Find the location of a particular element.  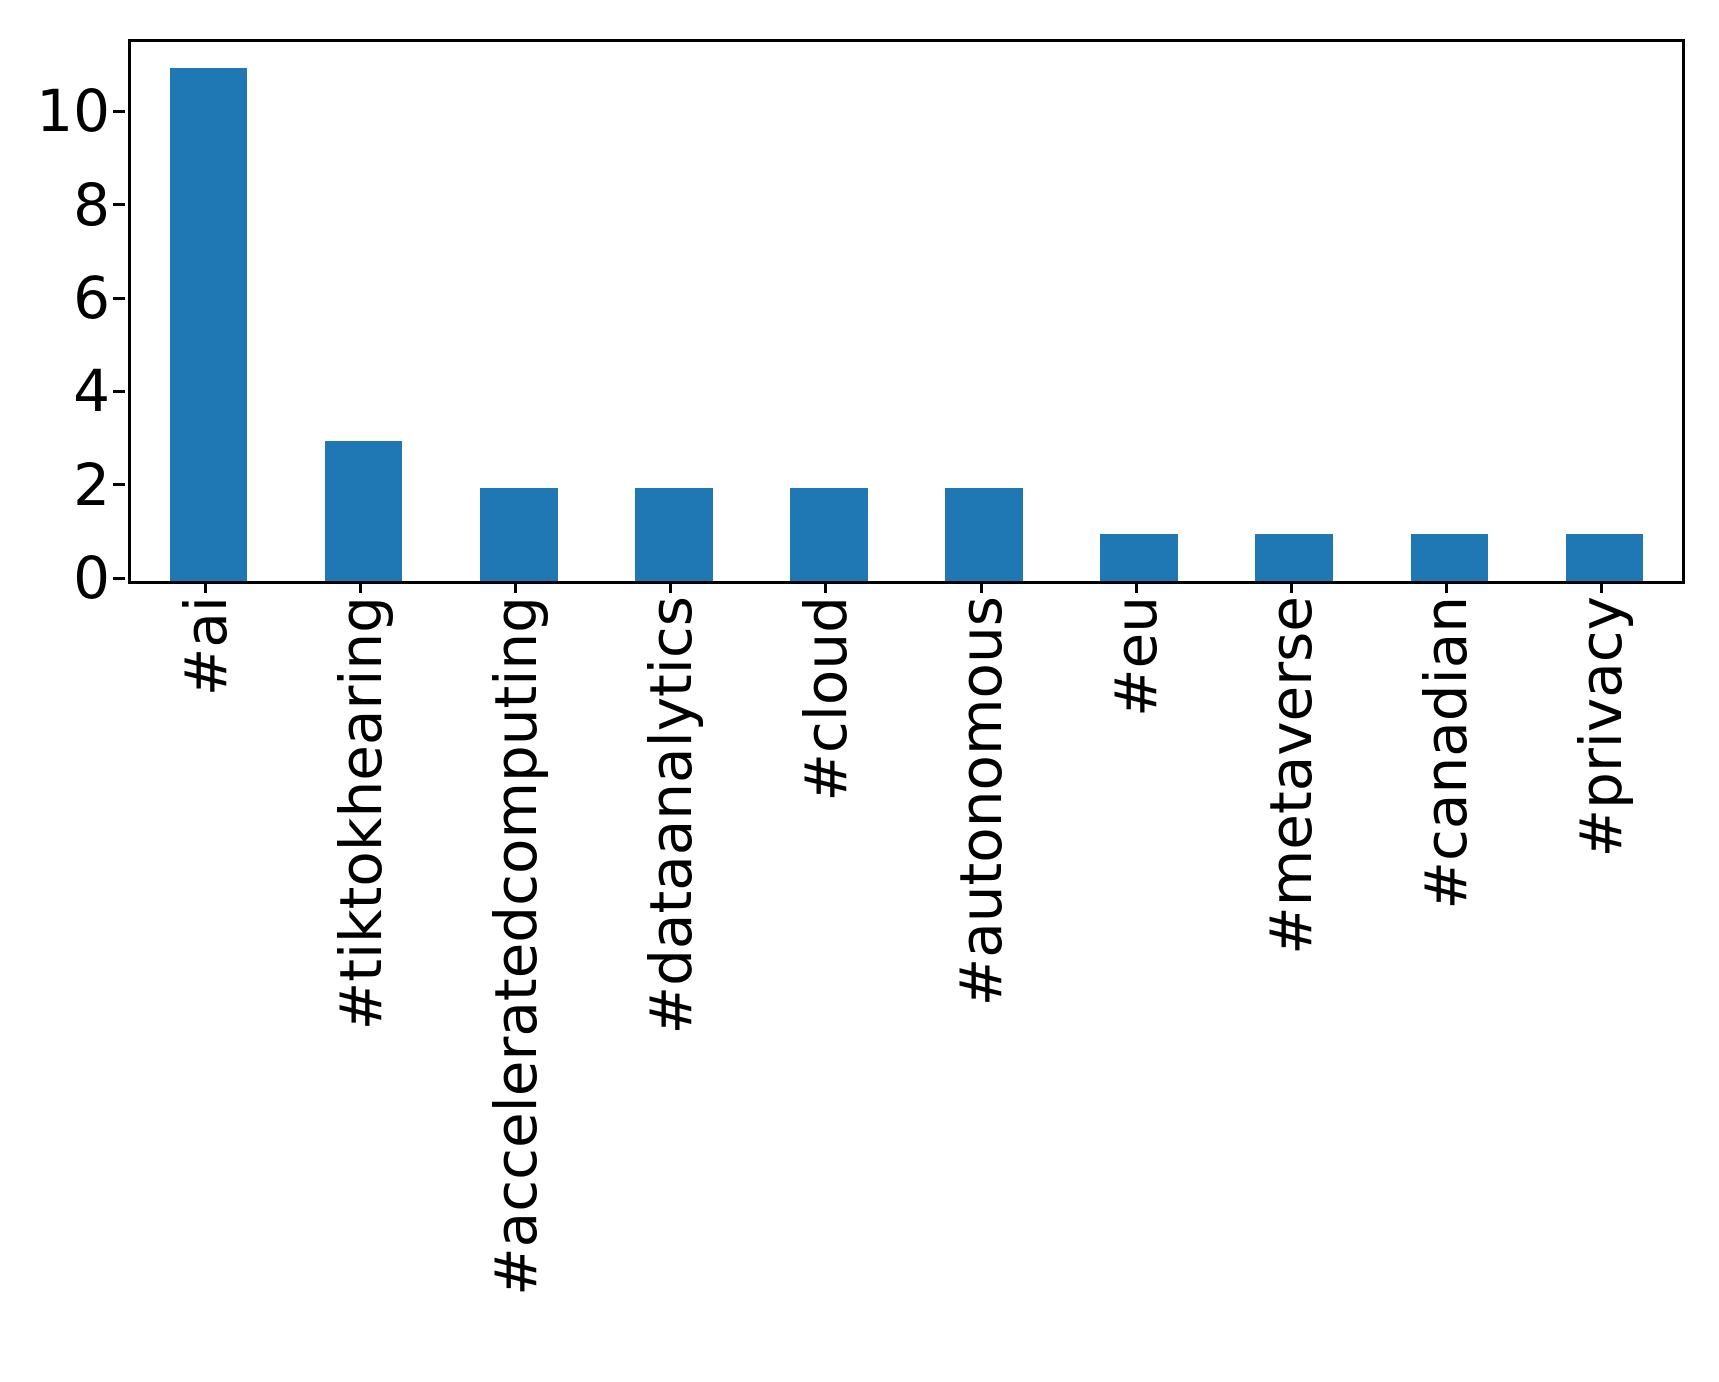

y-tick-label: 6 is located at coordinates (91, 298).